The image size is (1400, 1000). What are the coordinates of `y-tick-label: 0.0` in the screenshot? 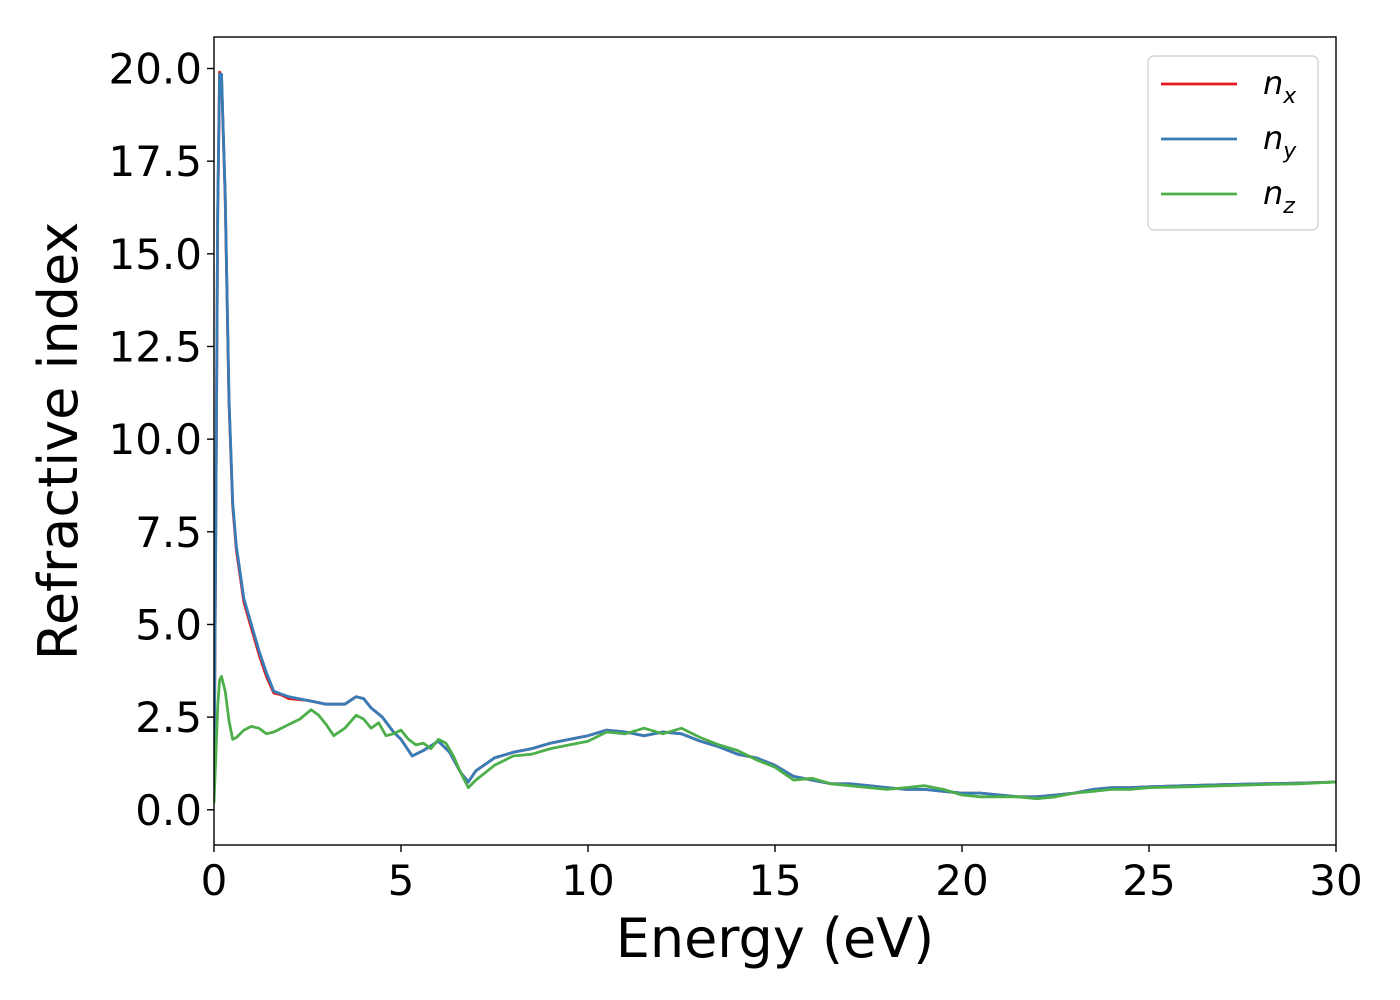 It's located at (168, 810).